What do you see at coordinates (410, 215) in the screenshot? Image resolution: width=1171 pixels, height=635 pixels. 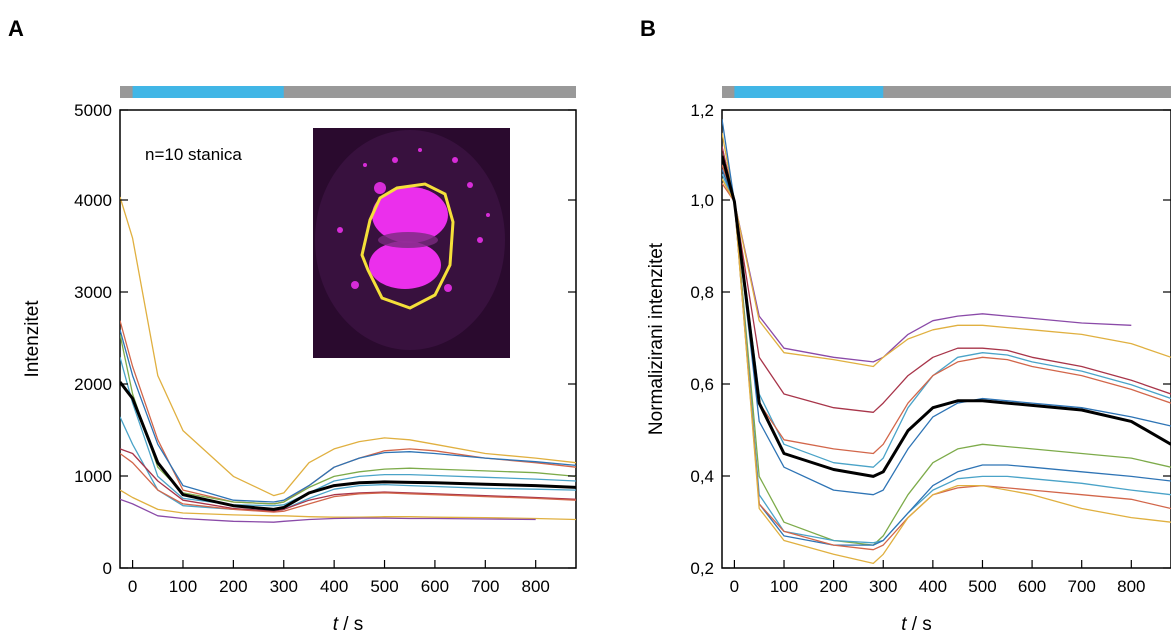 I see `inset-nucleus-top` at bounding box center [410, 215].